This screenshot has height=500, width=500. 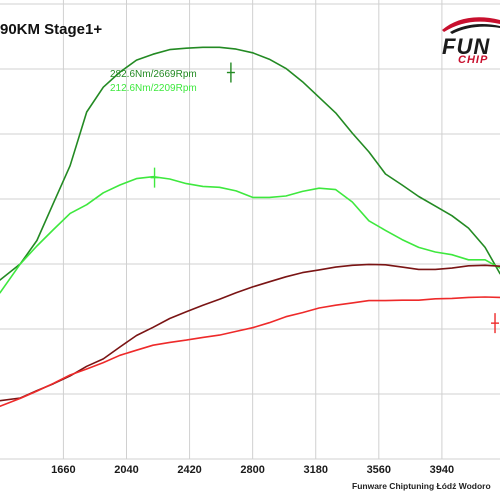 What do you see at coordinates (126, 470) in the screenshot?
I see `x-tick-label-2040: 2040` at bounding box center [126, 470].